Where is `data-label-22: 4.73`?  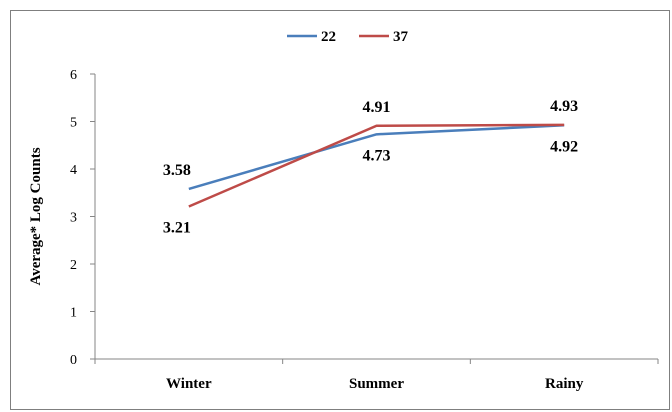 data-label-22: 4.73 is located at coordinates (377, 155).